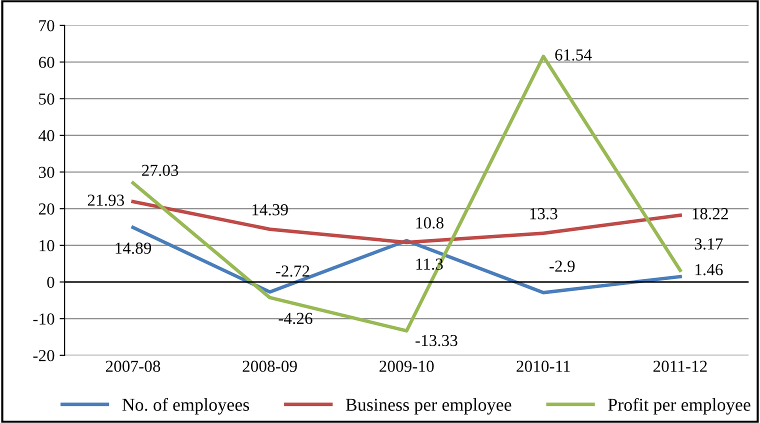 This screenshot has width=760, height=423. I want to click on line-series, so click(406, 222).